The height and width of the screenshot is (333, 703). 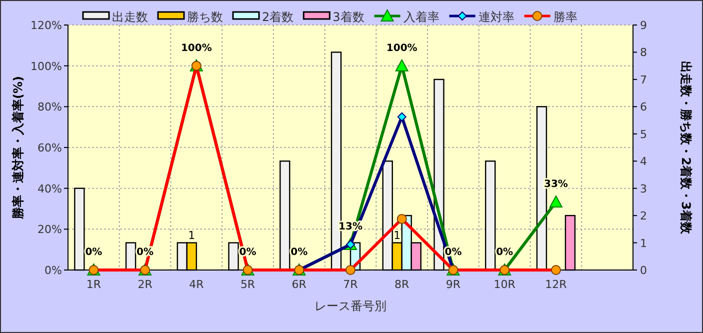 What do you see at coordinates (643, 107) in the screenshot?
I see `y2-tick-label: 6` at bounding box center [643, 107].